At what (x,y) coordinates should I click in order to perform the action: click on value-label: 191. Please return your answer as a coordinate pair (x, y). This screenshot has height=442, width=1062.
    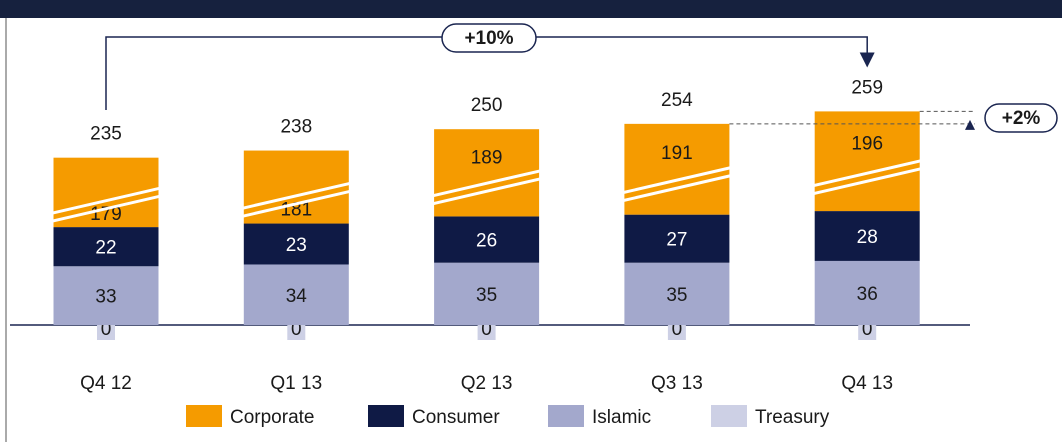
    Looking at the image, I should click on (677, 153).